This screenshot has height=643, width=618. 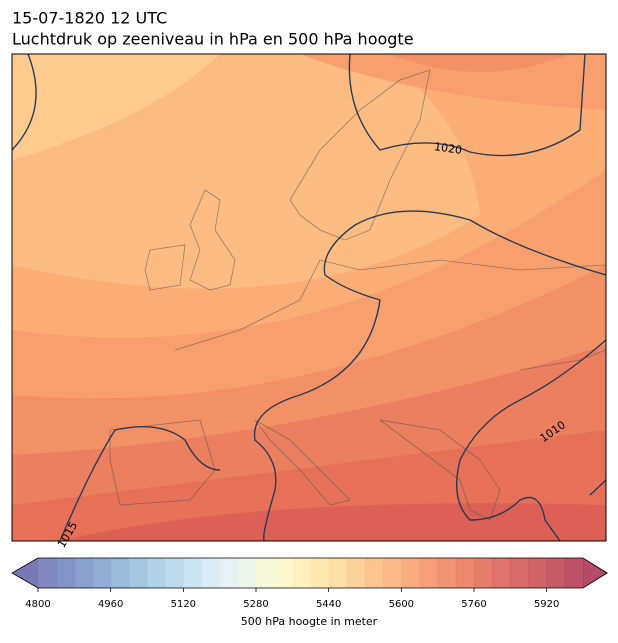 I want to click on colorbar-tick-label: 5760, so click(x=473, y=604).